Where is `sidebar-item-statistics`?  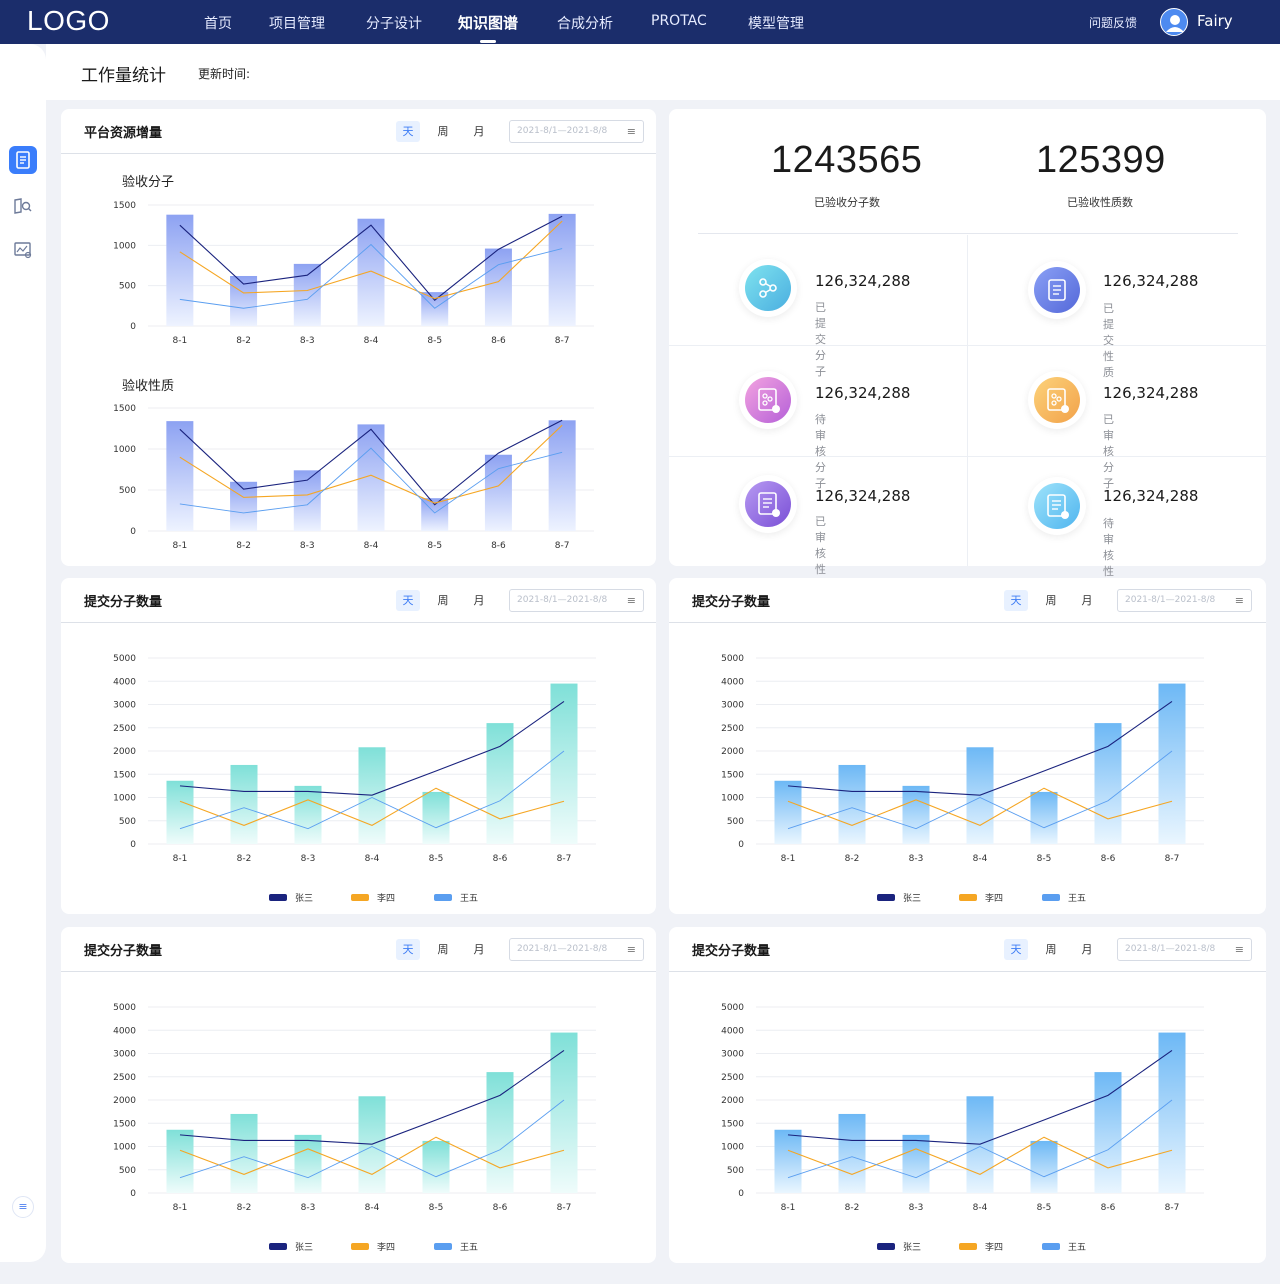 sidebar-item-statistics is located at coordinates (23, 160).